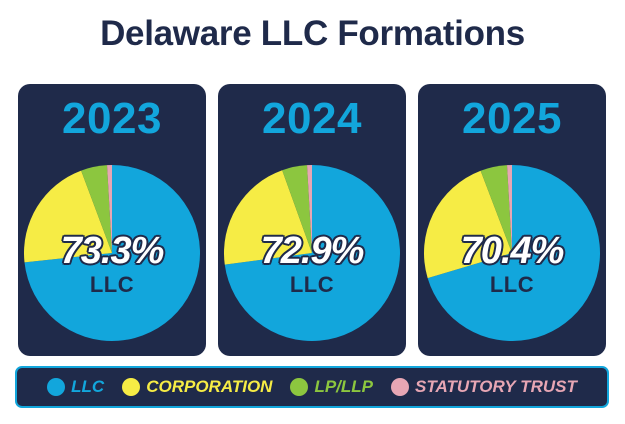 The width and height of the screenshot is (625, 424). What do you see at coordinates (512, 118) in the screenshot?
I see `year-label-2025: 2025` at bounding box center [512, 118].